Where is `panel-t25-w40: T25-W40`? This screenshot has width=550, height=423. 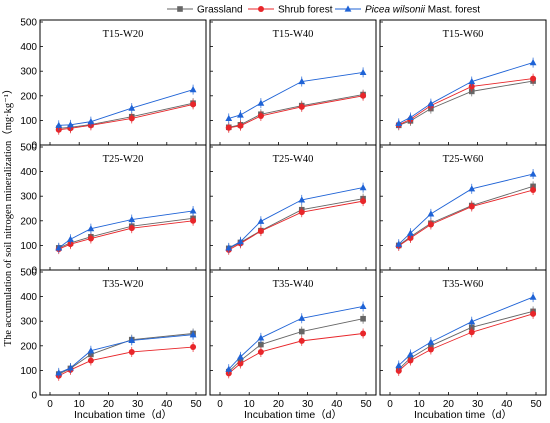 panel-t25-w40: T25-W40 is located at coordinates (293, 207).